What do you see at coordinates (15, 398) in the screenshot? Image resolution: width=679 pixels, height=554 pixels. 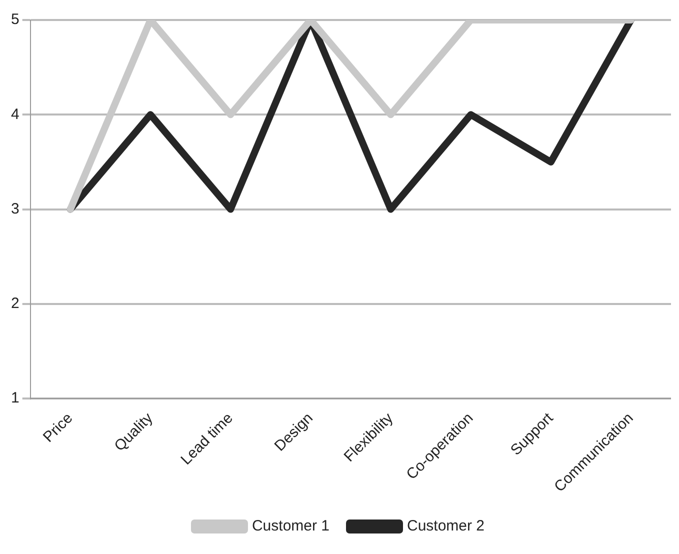 I see `y-tick-label: 1` at bounding box center [15, 398].